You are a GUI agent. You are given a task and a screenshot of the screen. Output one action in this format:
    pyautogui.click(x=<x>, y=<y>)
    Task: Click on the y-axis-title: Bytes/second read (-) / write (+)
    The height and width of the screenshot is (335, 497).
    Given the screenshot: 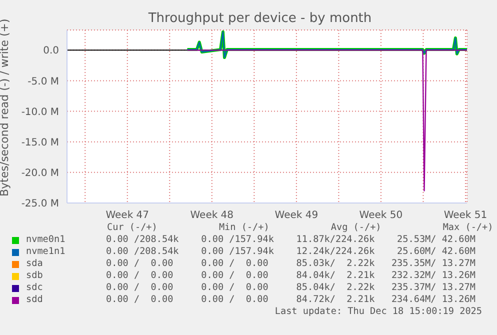 What is the action you would take?
    pyautogui.click(x=5, y=107)
    